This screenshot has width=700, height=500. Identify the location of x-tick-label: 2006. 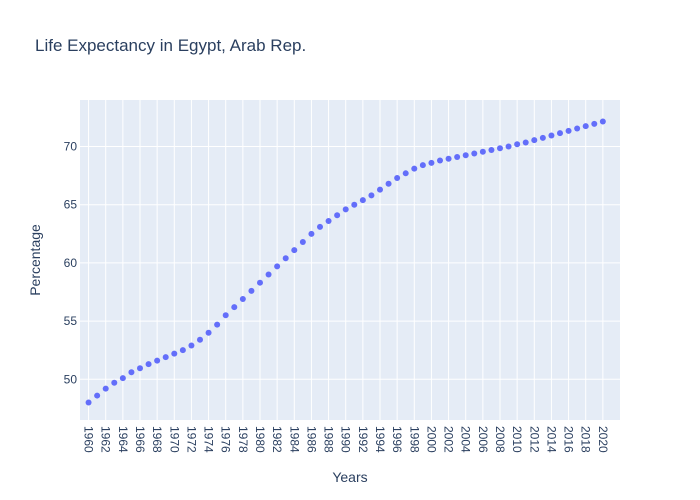
(483, 439).